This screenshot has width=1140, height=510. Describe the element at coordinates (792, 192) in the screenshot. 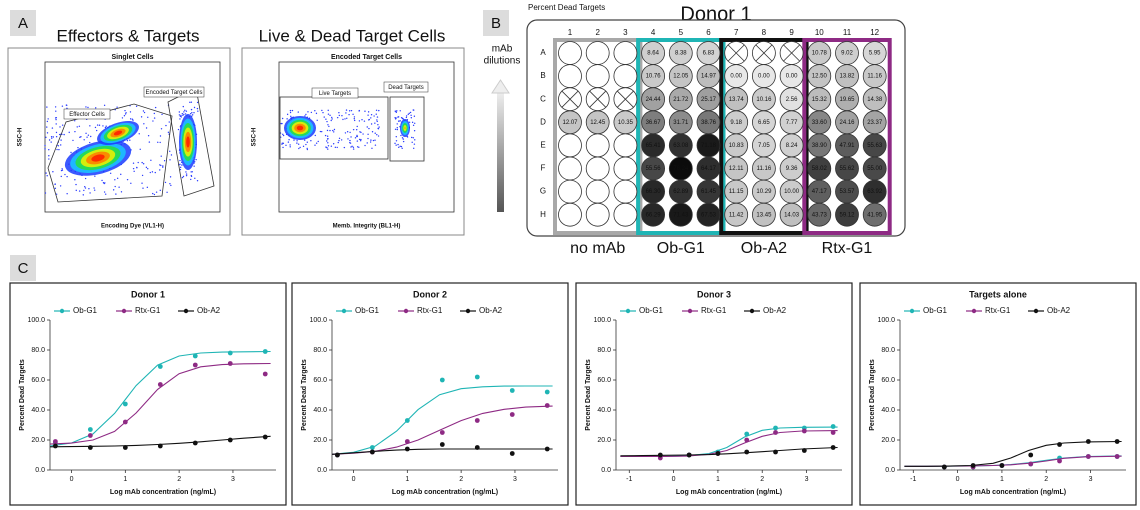

I see `well-value: 10.00` at that location.